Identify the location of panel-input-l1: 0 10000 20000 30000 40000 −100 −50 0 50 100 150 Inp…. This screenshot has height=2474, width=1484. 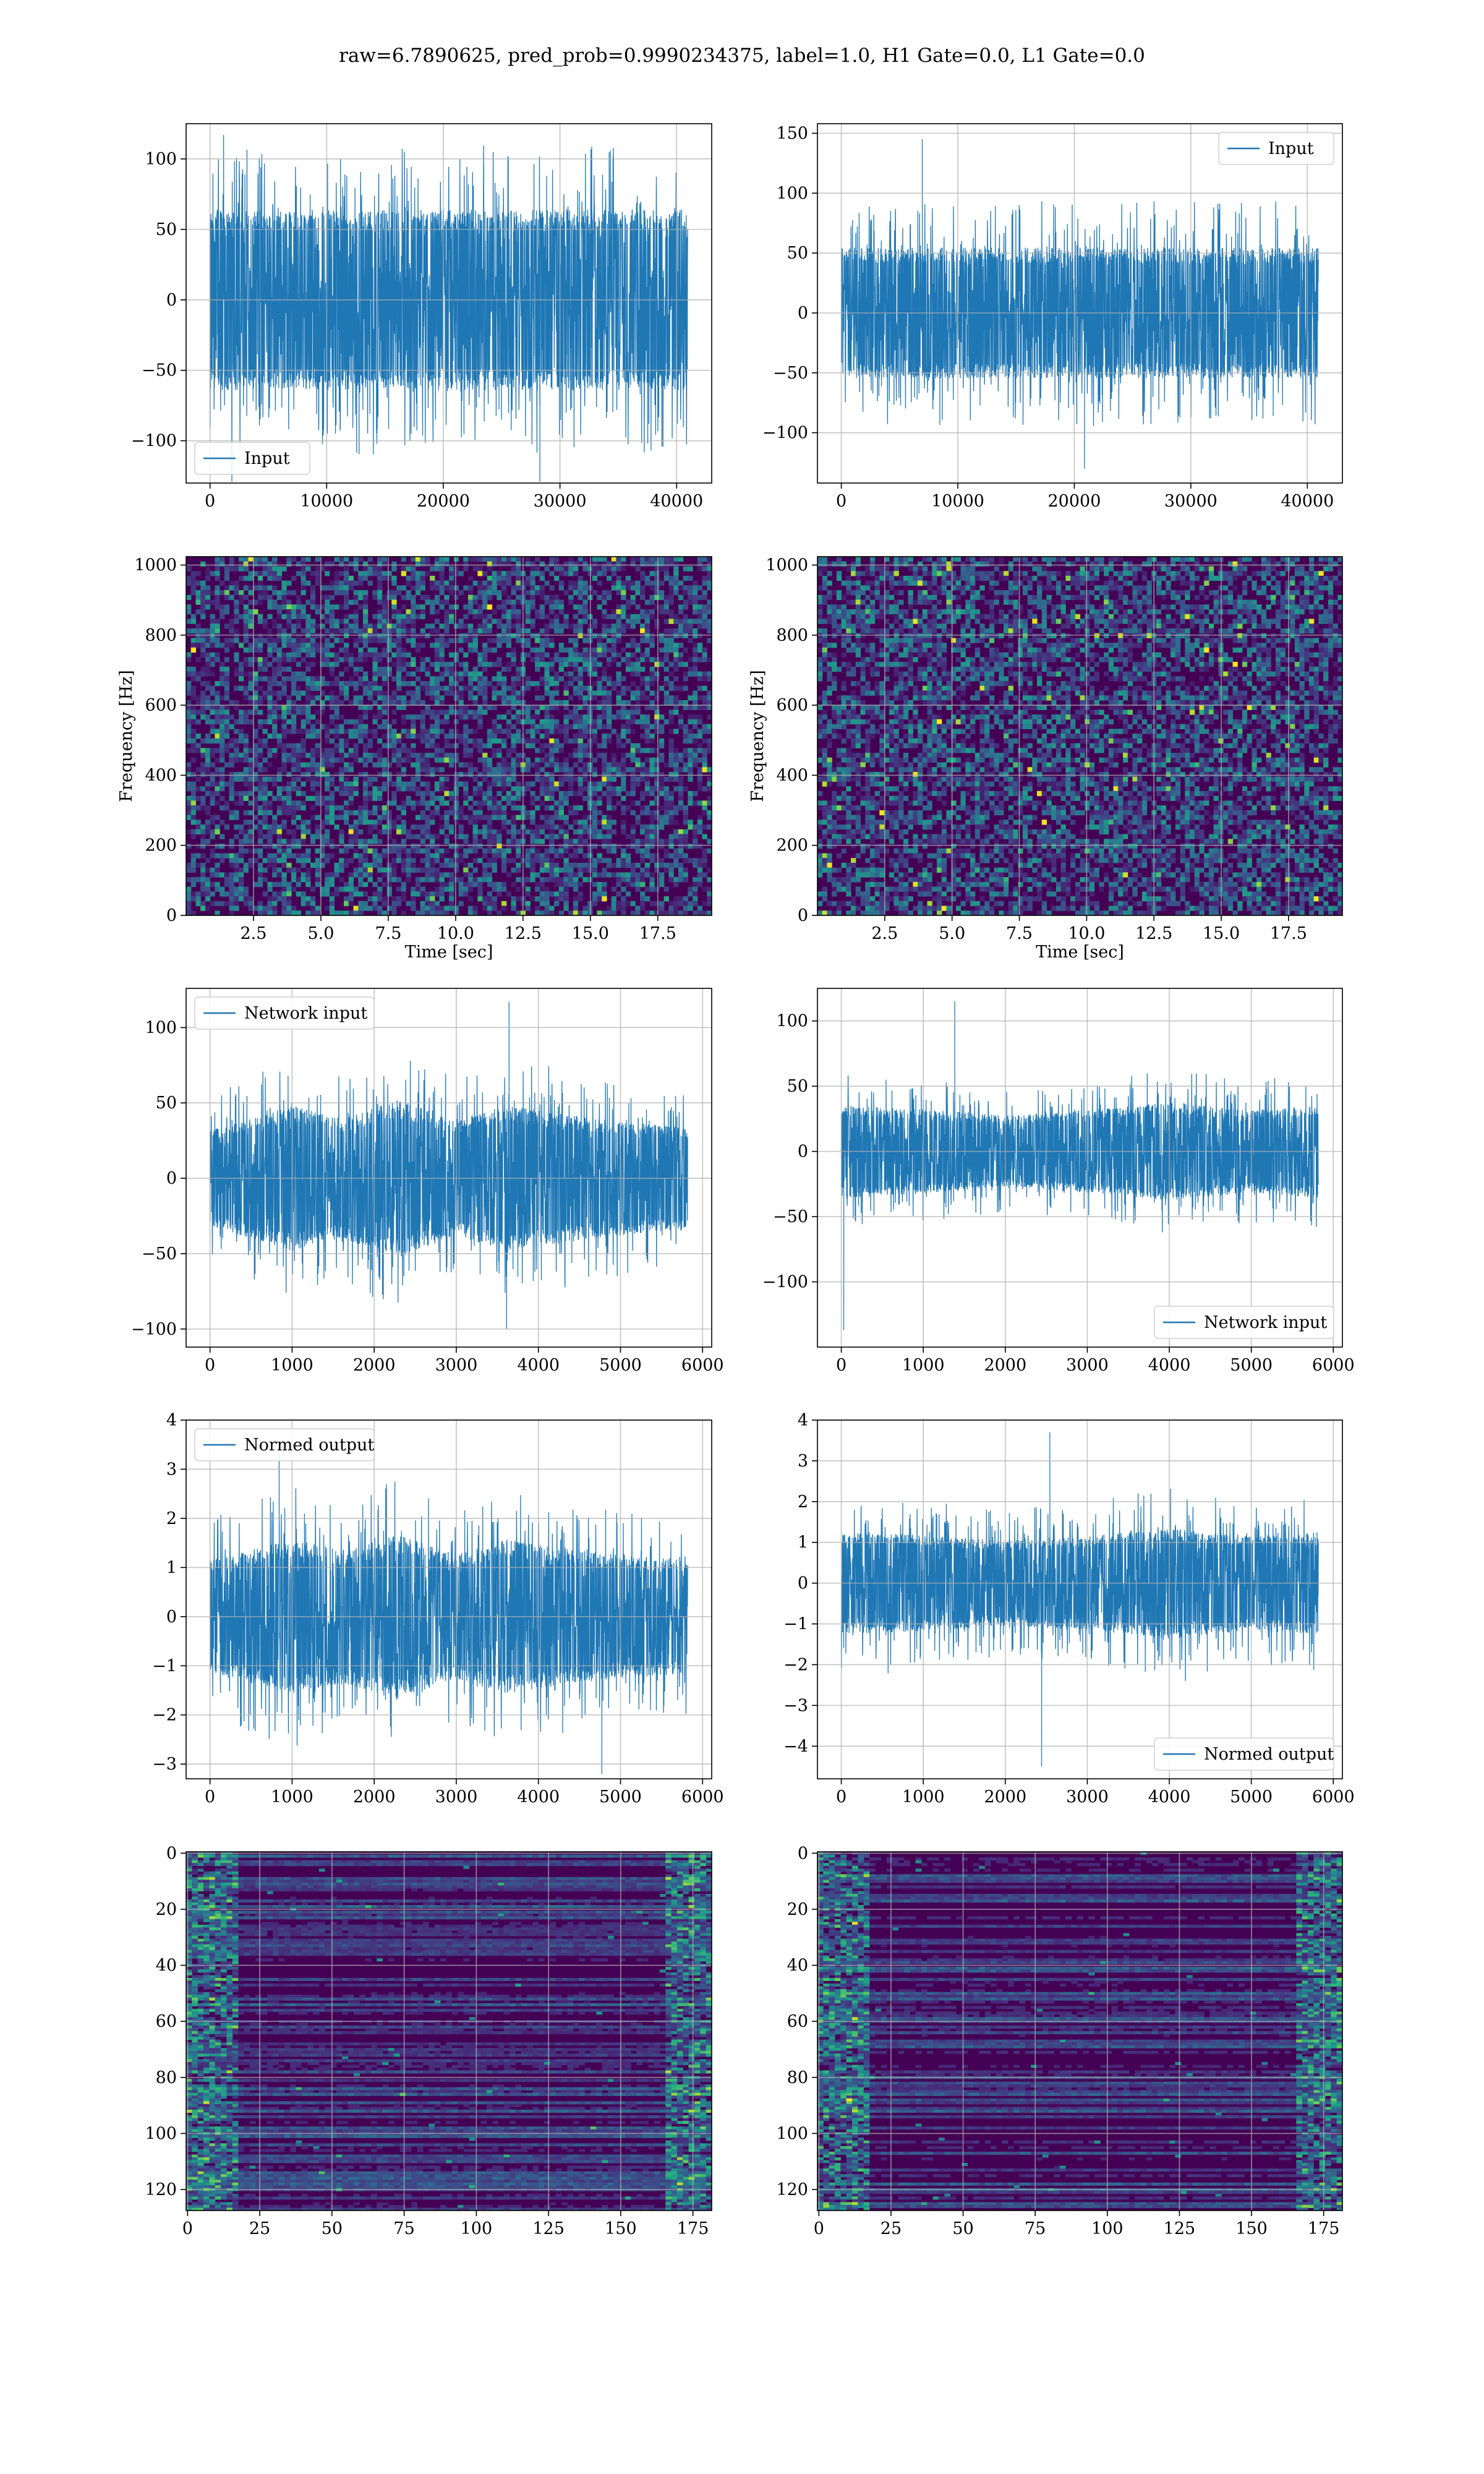
(1052, 317).